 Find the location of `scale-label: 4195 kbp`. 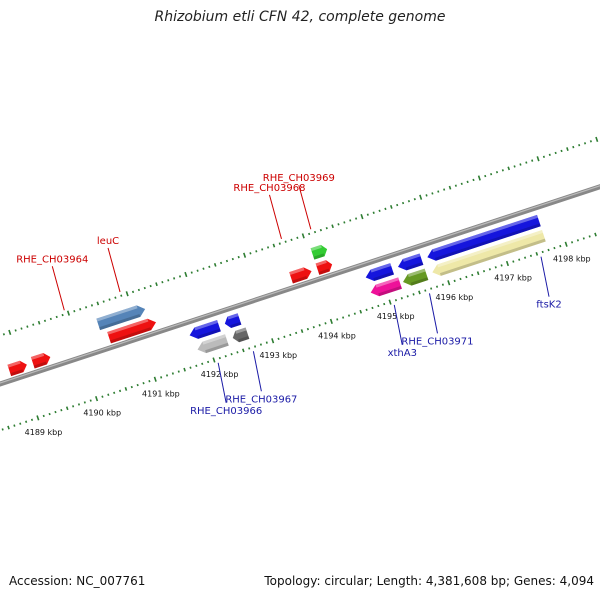

scale-label: 4195 kbp is located at coordinates (396, 316).